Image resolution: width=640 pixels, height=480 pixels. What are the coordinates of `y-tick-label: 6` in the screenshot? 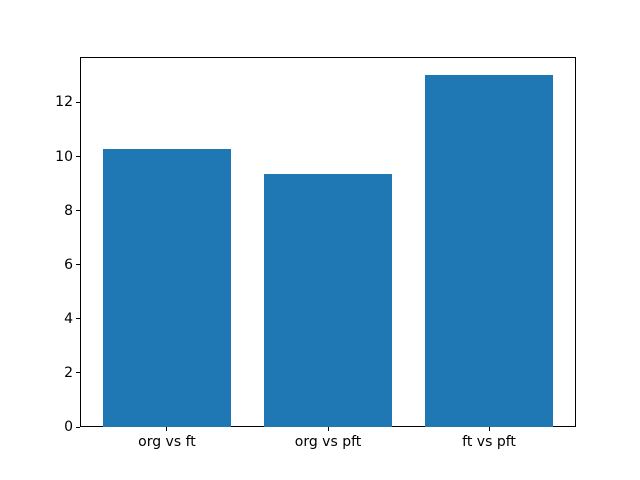 It's located at (68, 264).